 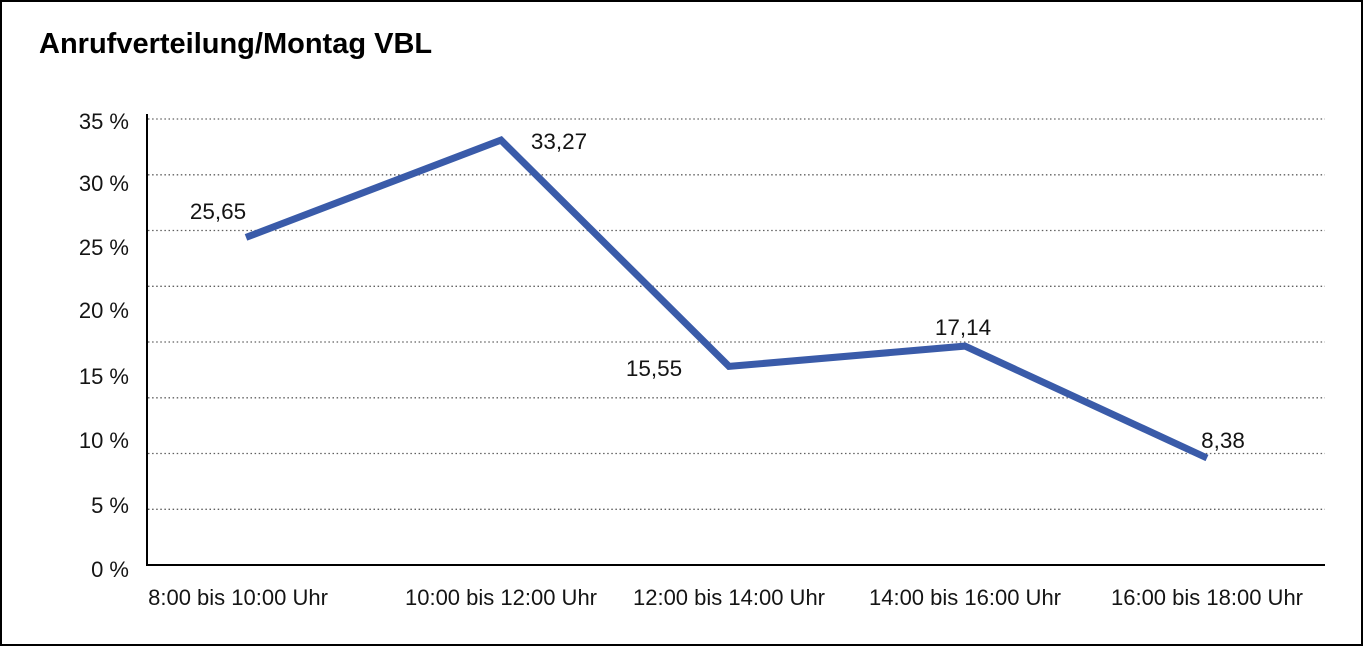 I want to click on y-tick-label: 10 %, so click(x=103, y=440).